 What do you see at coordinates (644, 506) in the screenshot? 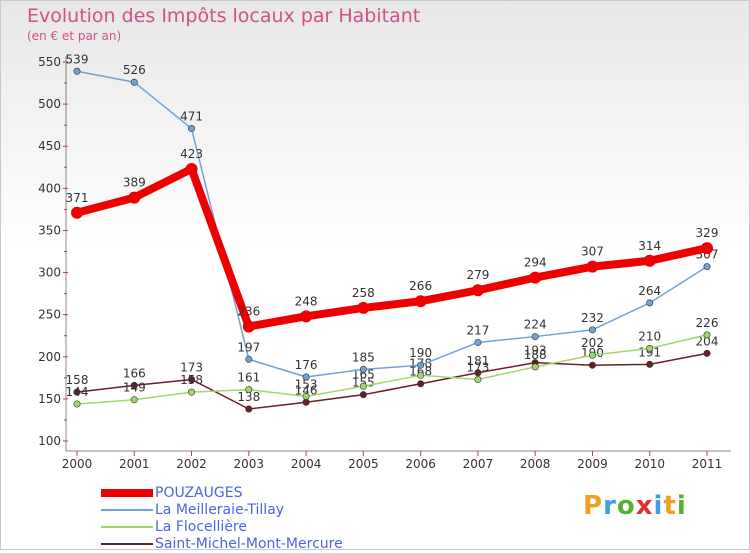
I see `logo-letter: x` at bounding box center [644, 506].